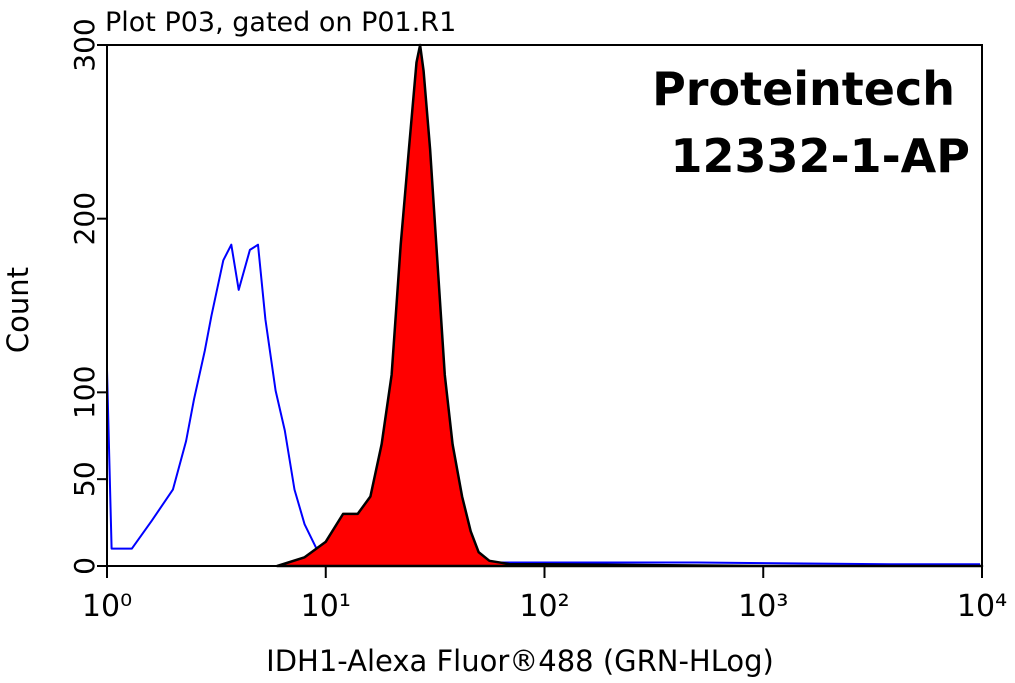 This screenshot has width=1015, height=683. What do you see at coordinates (520, 661) in the screenshot?
I see `x-axis-label: IDH1-Alexa Fluor®488 (GRN-HLog)` at bounding box center [520, 661].